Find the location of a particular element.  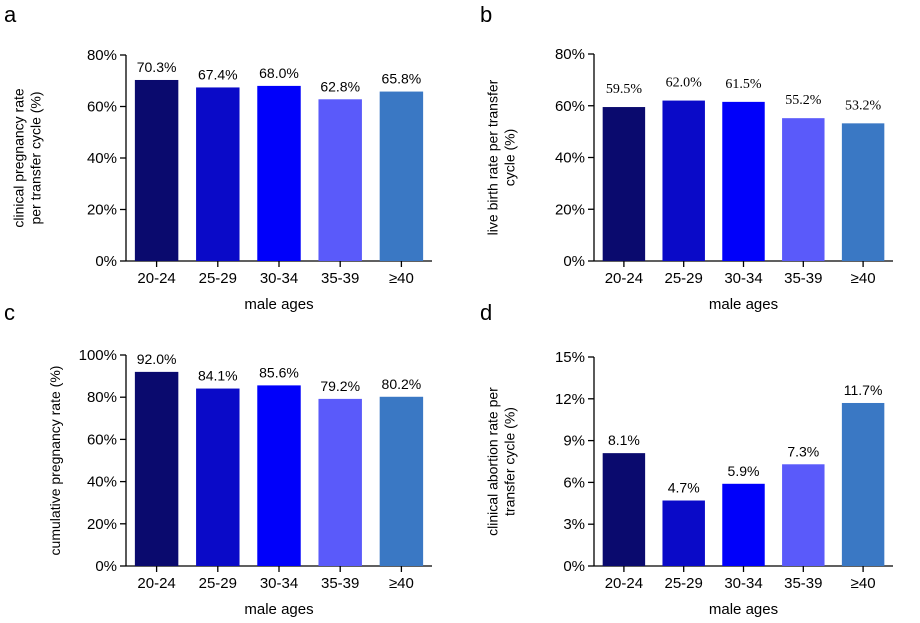

y-axis-label: clinical pregnancy rate is located at coordinates (19, 158).